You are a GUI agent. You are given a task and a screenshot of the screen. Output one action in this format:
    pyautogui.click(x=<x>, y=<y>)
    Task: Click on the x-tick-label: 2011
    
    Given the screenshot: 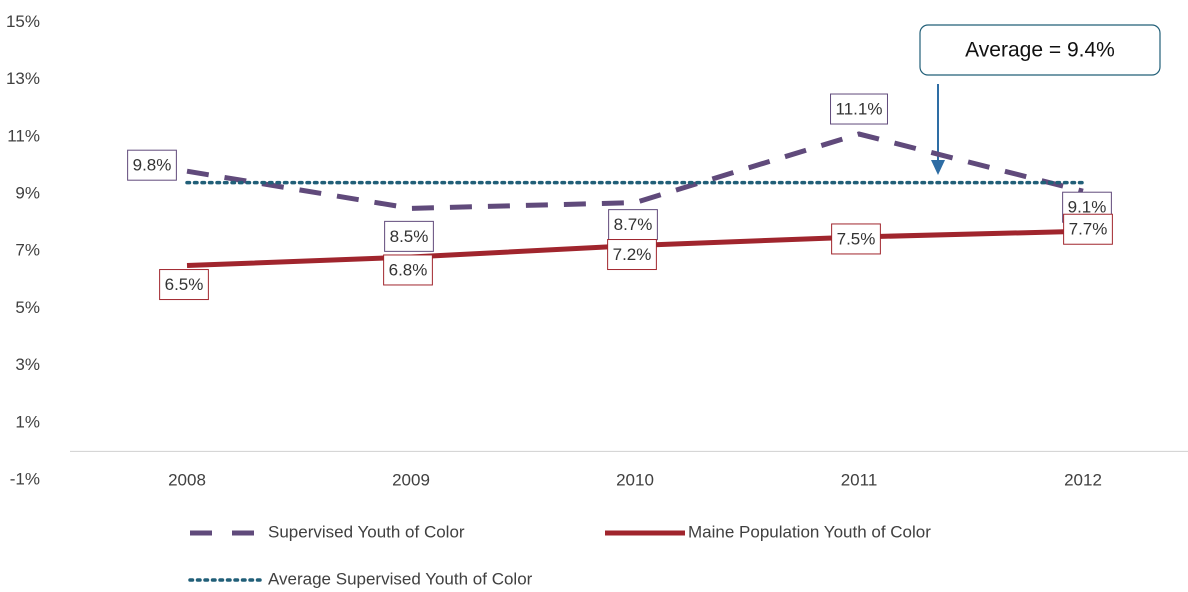 What is the action you would take?
    pyautogui.click(x=859, y=479)
    